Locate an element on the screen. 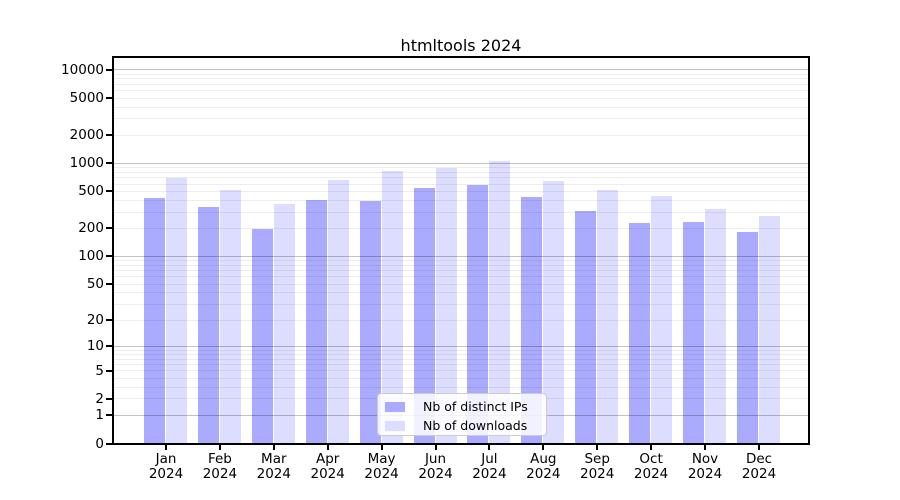 Image resolution: width=900 pixels, height=500 pixels. y-tick-label: 100 is located at coordinates (91, 256).